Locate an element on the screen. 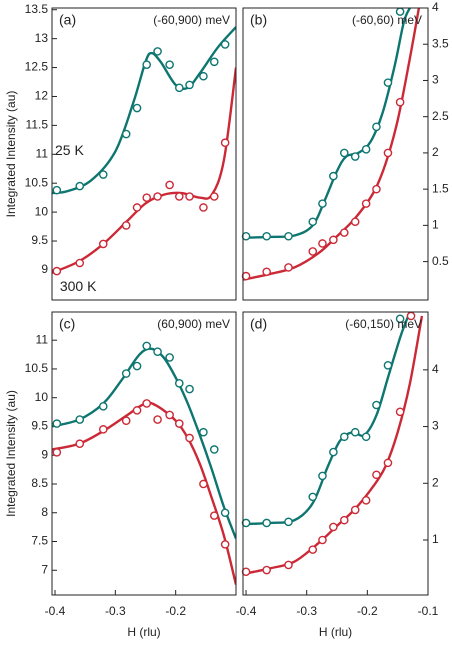 The width and height of the screenshot is (452, 651). y-axis-label: Integrated Intensity (au) is located at coordinates (11, 154).